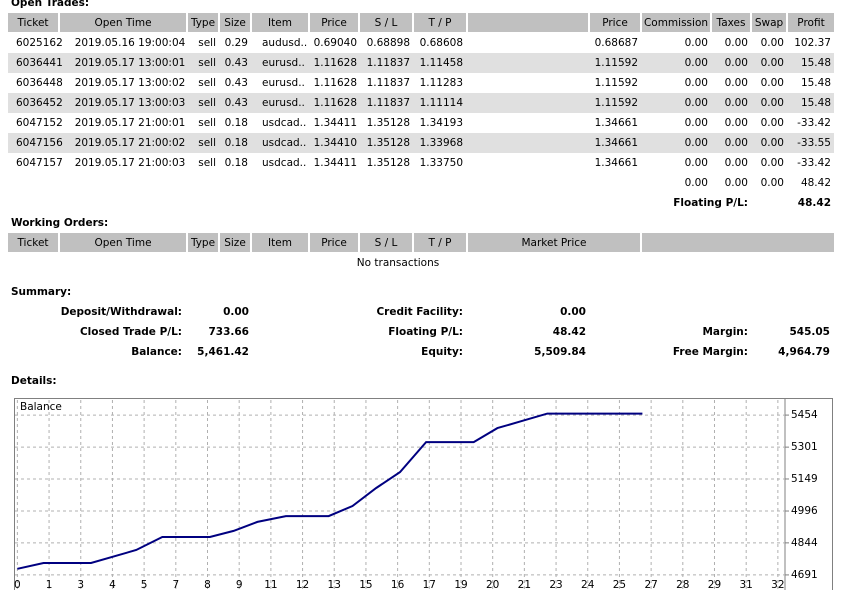 This screenshot has height=590, width=843. Describe the element at coordinates (441, 83) in the screenshot. I see `cell: 1.11283` at that location.